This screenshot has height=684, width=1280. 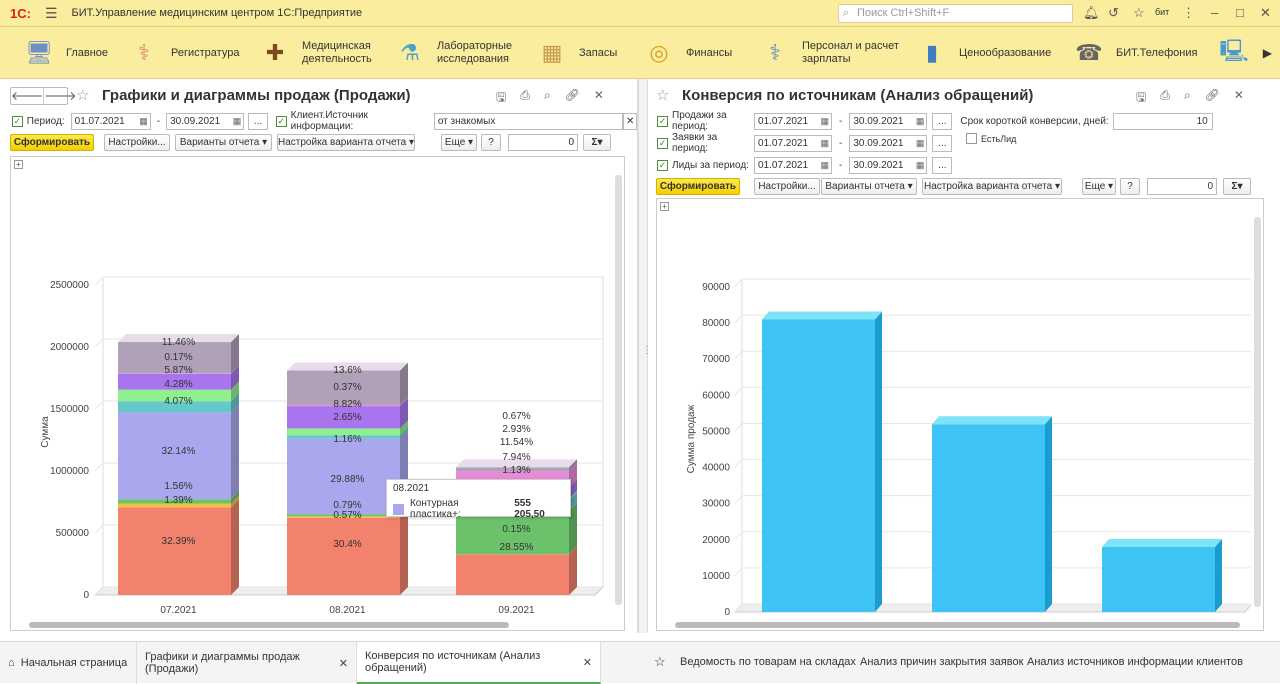 What do you see at coordinates (982, 53) in the screenshot?
I see `section-pricing: ▮Ценообразование` at bounding box center [982, 53].